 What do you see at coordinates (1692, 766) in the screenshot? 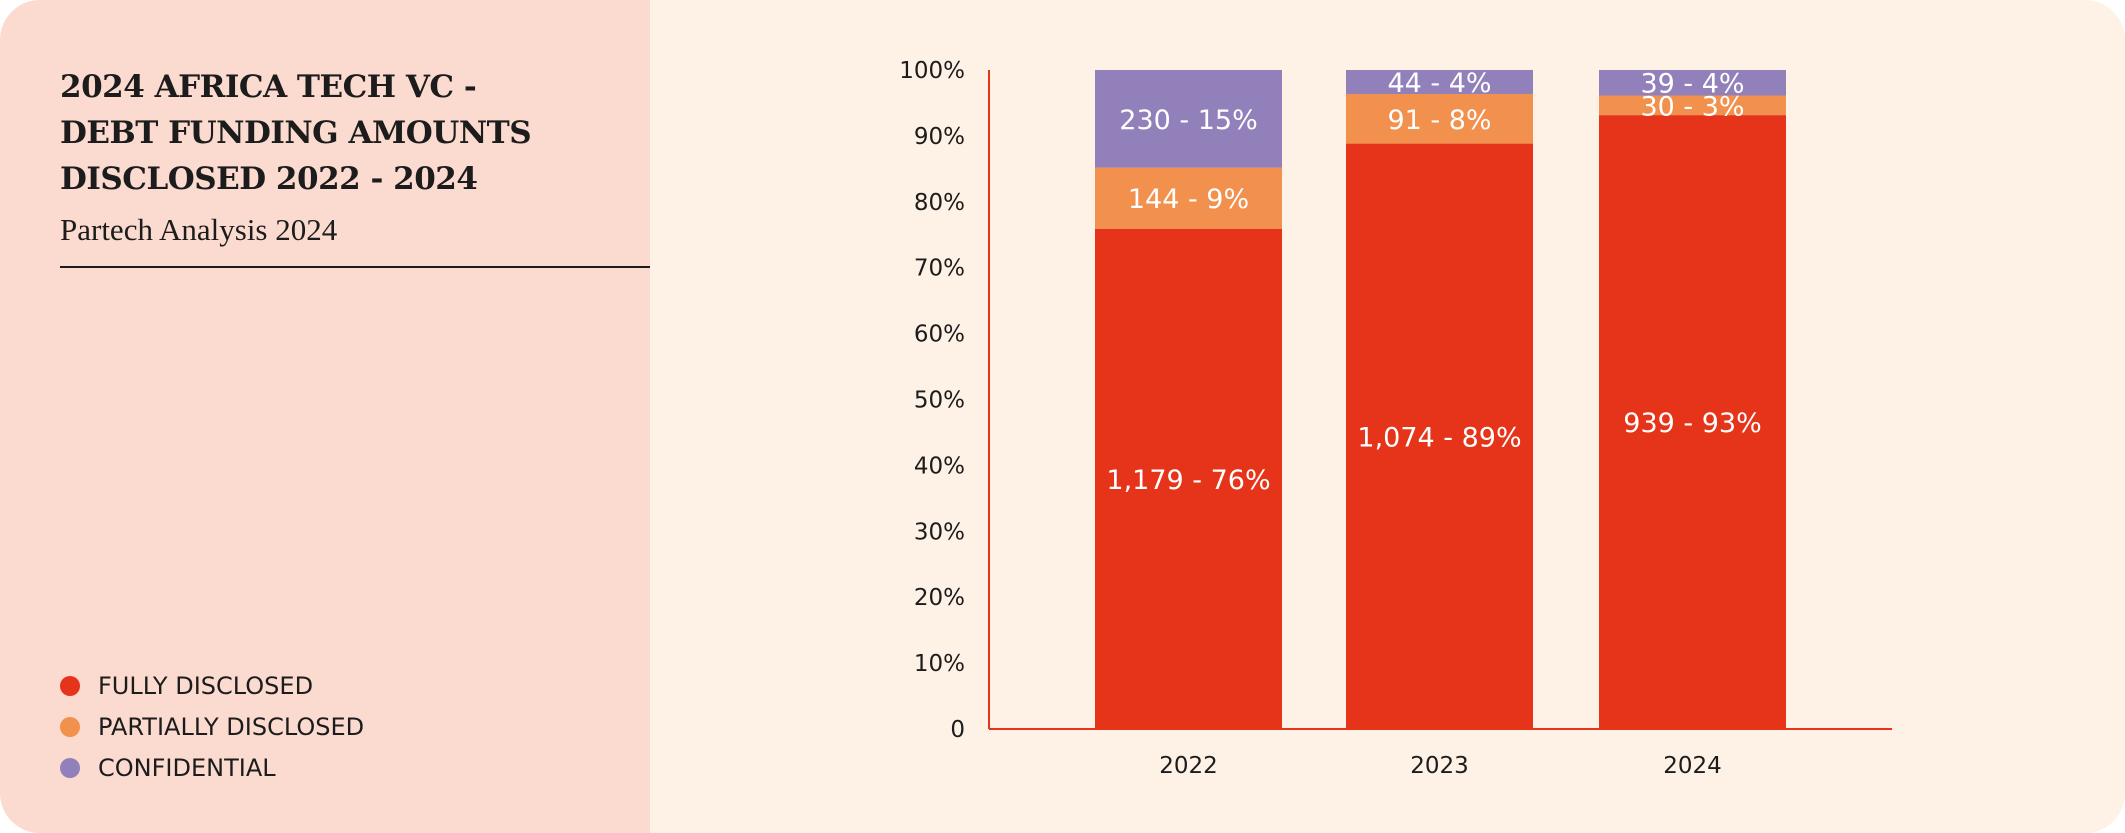
I see `x-tick-label: 2024` at bounding box center [1692, 766].